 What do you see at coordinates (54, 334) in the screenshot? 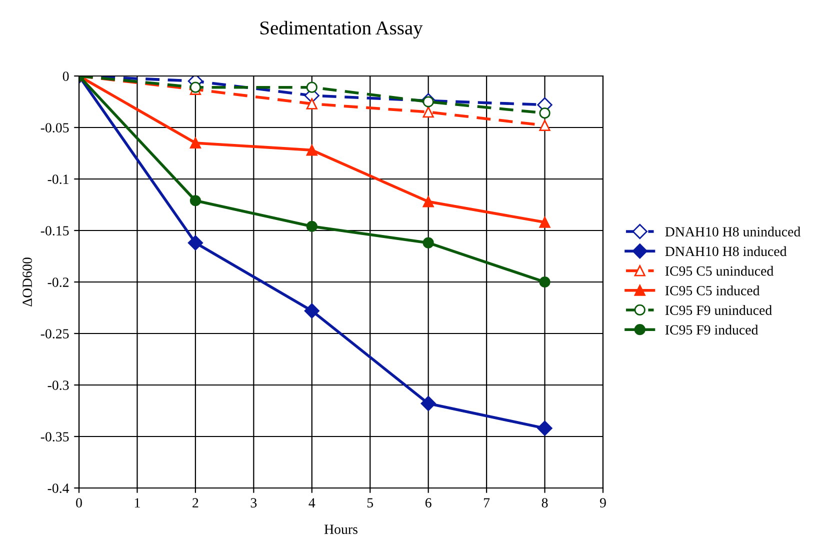
I see `y-tick-label: -0.25` at bounding box center [54, 334].